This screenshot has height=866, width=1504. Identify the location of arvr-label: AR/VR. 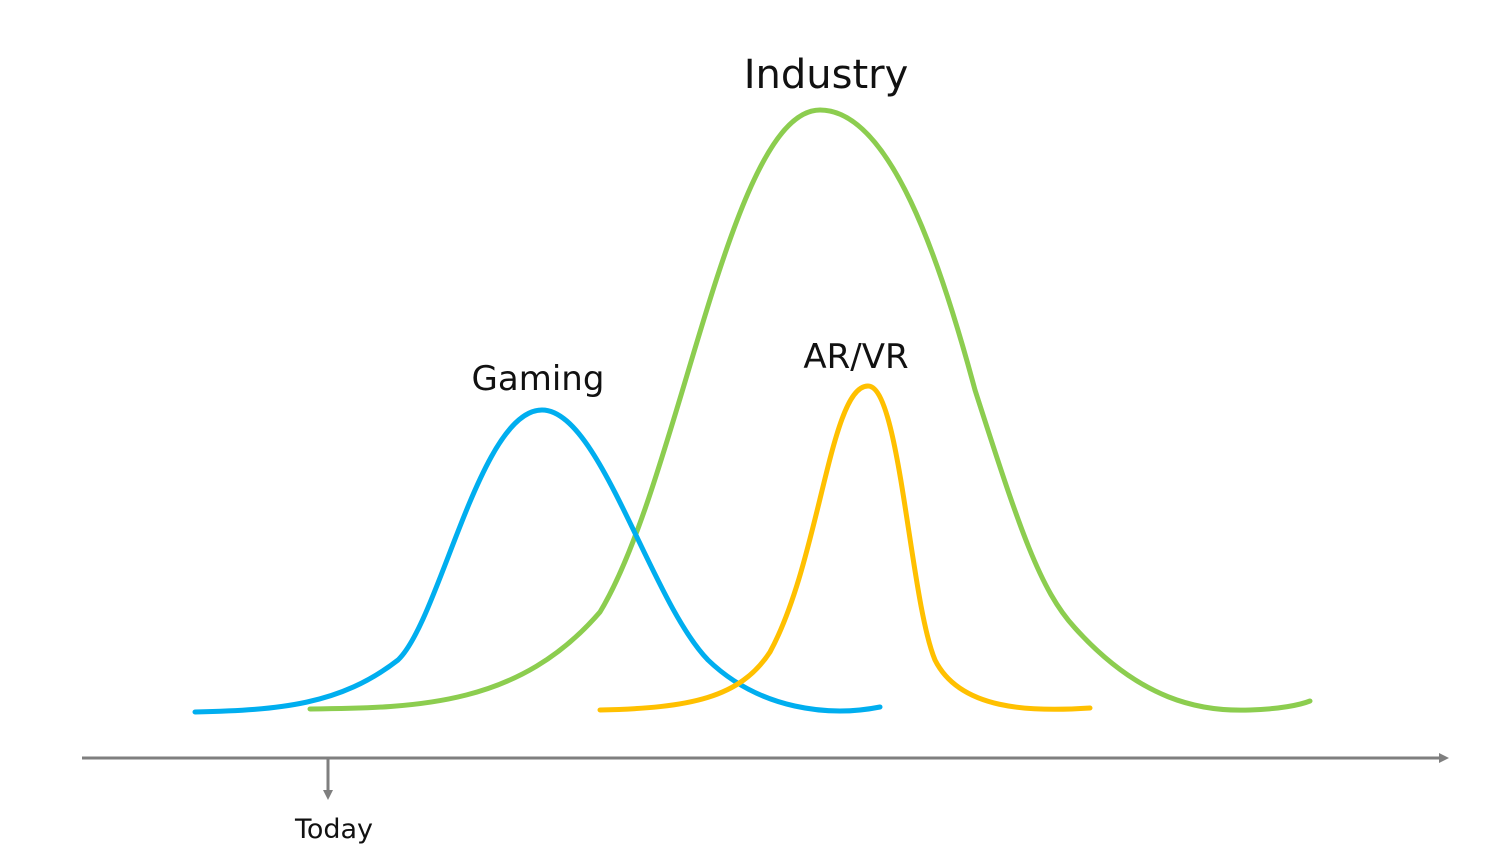
(855, 357).